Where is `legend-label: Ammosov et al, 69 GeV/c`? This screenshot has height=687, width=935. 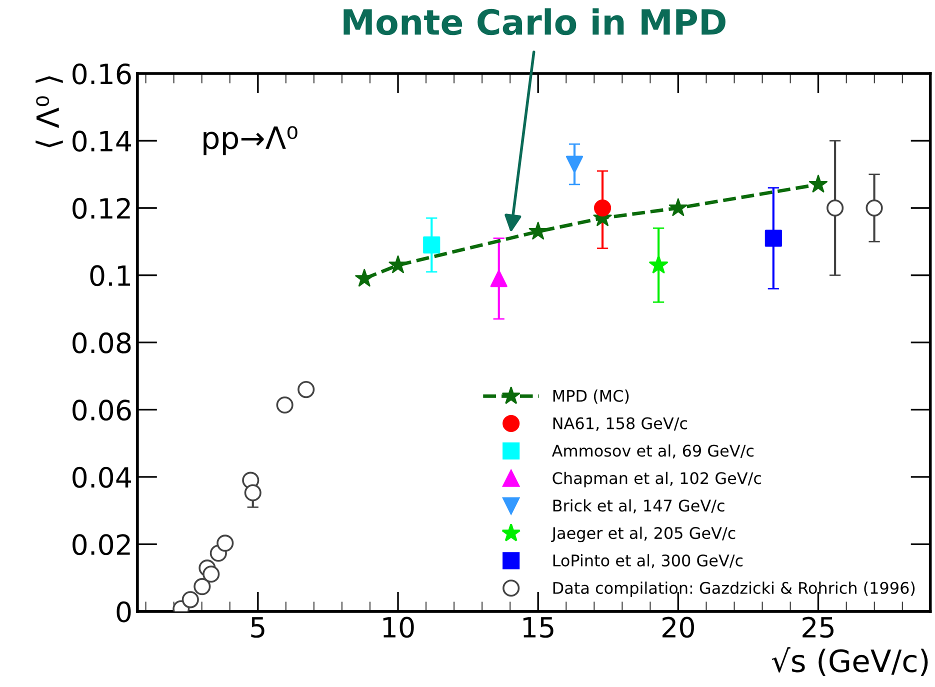
legend-label: Ammosov et al, 69 GeV/c is located at coordinates (653, 451).